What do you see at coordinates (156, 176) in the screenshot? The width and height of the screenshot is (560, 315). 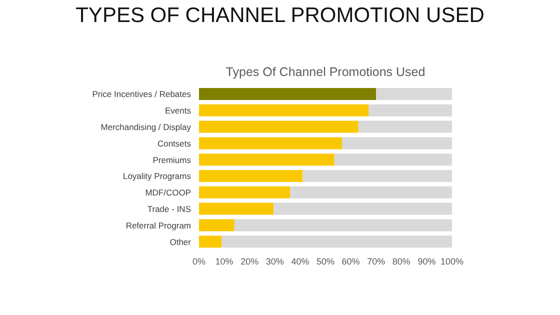 I see `y-tick-label: Loyality Programs` at bounding box center [156, 176].